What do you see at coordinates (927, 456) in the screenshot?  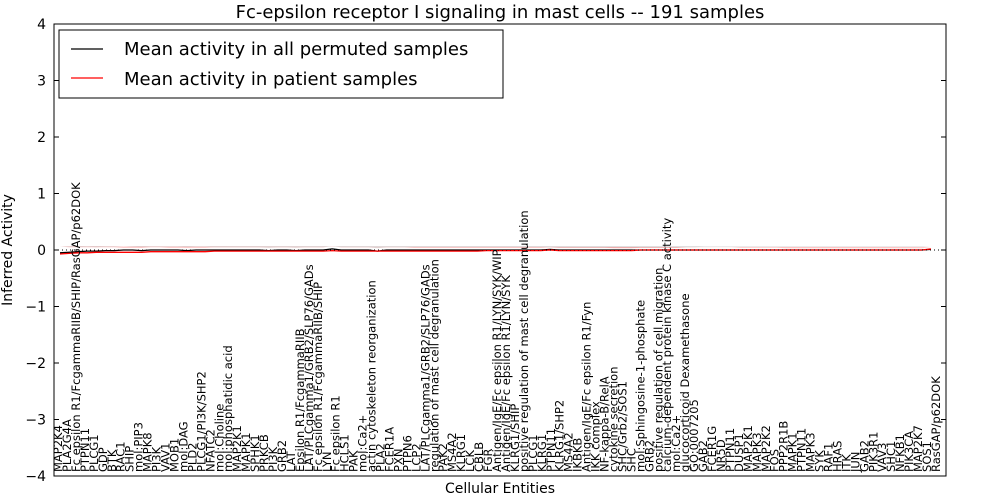 I see `entity-label: SOS1` at bounding box center [927, 456].